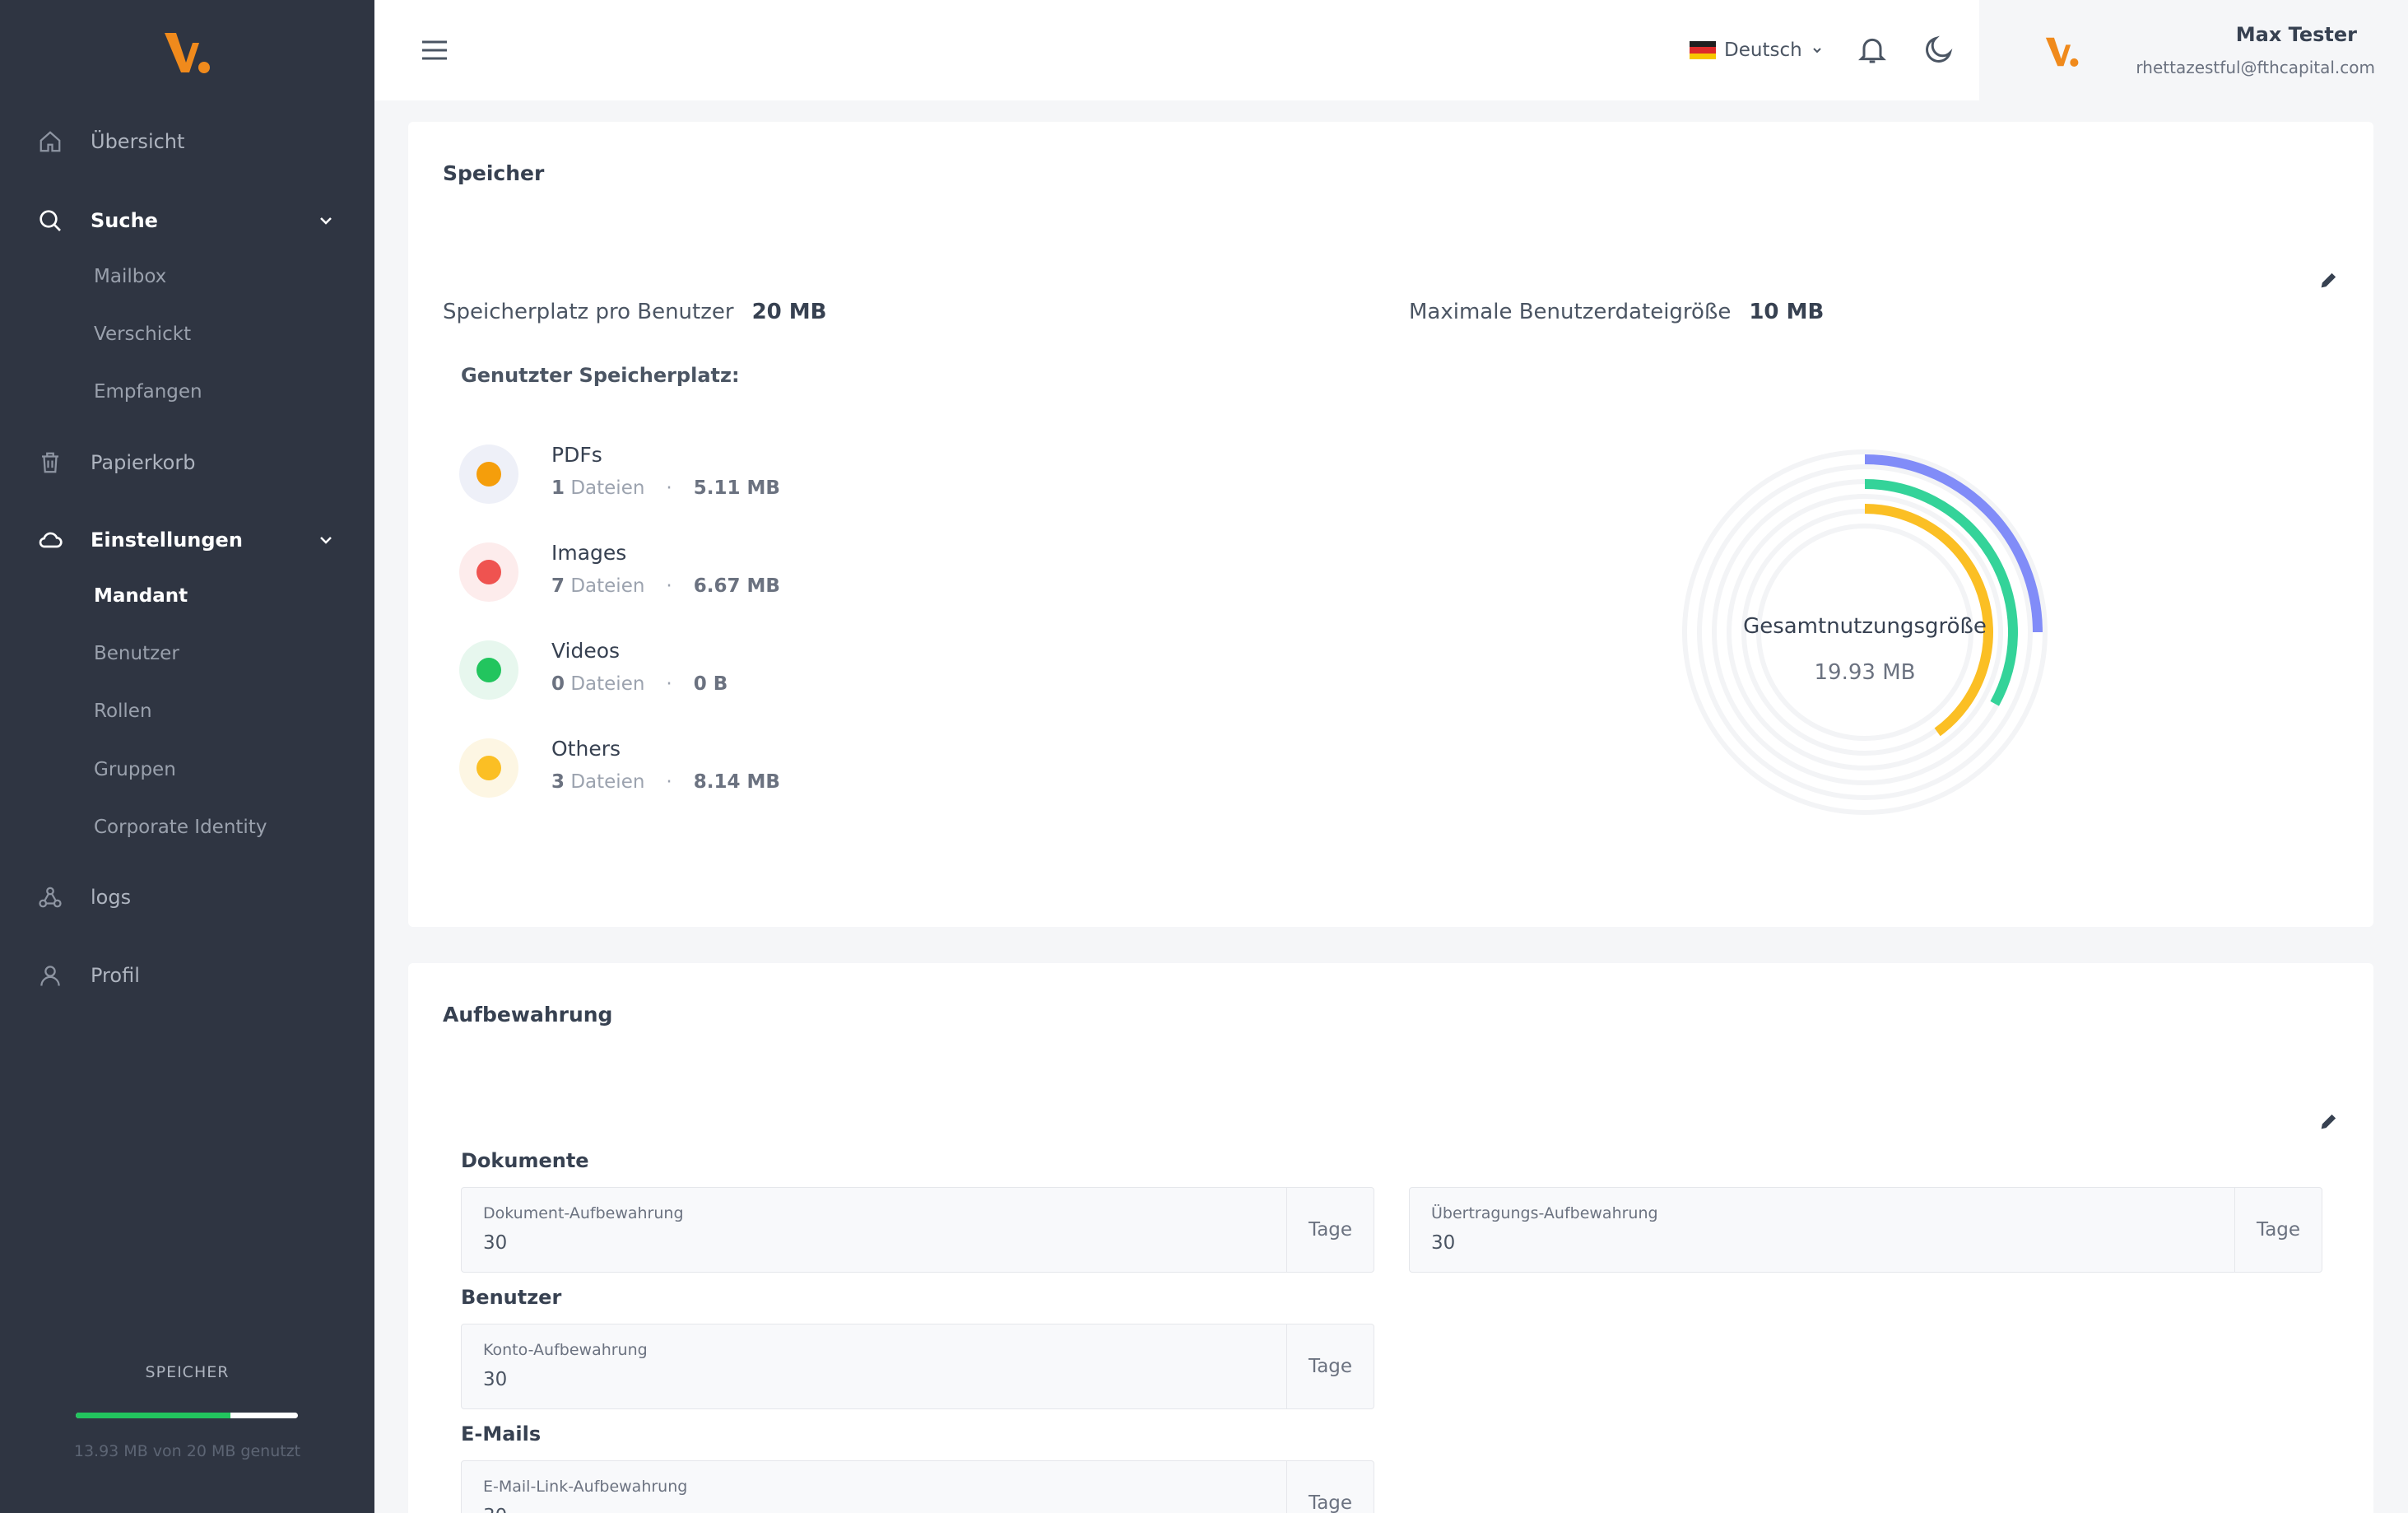  Describe the element at coordinates (111, 898) in the screenshot. I see `nav-label: logs` at that location.